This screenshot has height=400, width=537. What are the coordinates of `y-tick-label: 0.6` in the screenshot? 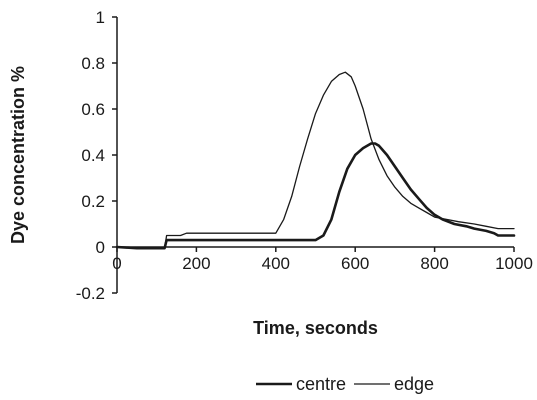 It's located at (93, 109).